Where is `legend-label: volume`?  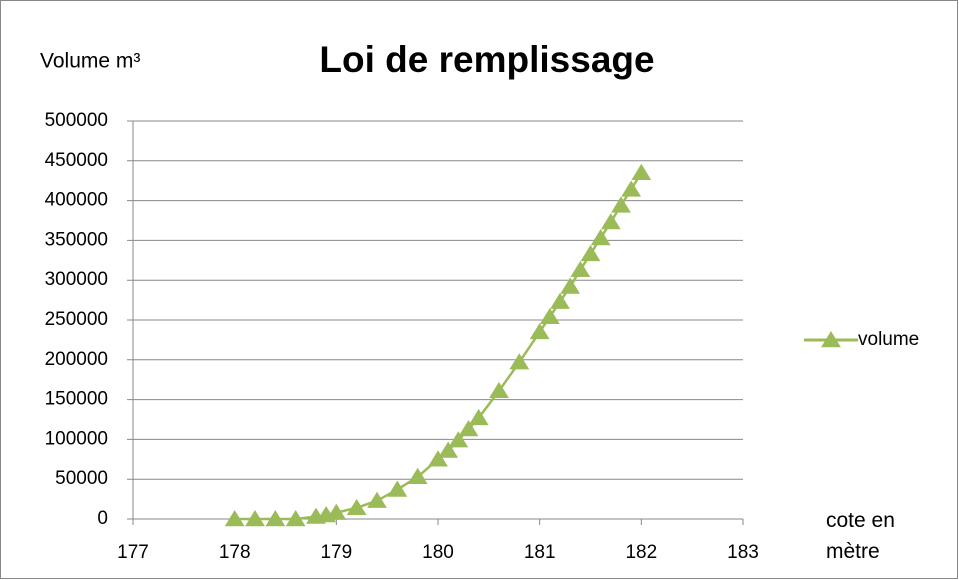
legend-label: volume is located at coordinates (888, 339).